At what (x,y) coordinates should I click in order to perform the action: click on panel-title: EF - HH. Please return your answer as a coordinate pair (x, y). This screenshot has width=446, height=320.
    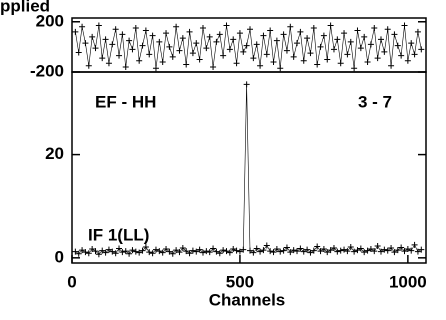
    Looking at the image, I should click on (125, 101).